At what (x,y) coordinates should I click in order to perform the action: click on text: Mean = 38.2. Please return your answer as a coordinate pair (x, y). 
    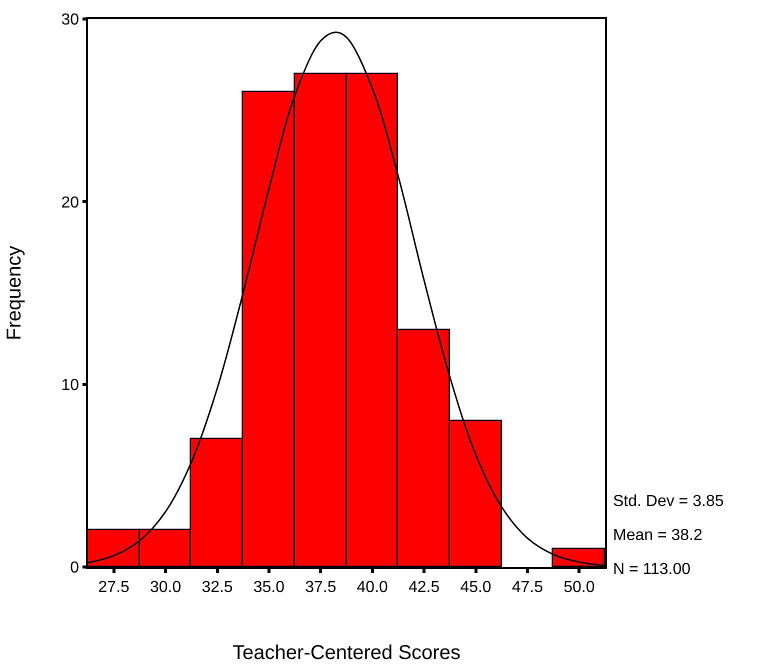
    Looking at the image, I should click on (657, 535).